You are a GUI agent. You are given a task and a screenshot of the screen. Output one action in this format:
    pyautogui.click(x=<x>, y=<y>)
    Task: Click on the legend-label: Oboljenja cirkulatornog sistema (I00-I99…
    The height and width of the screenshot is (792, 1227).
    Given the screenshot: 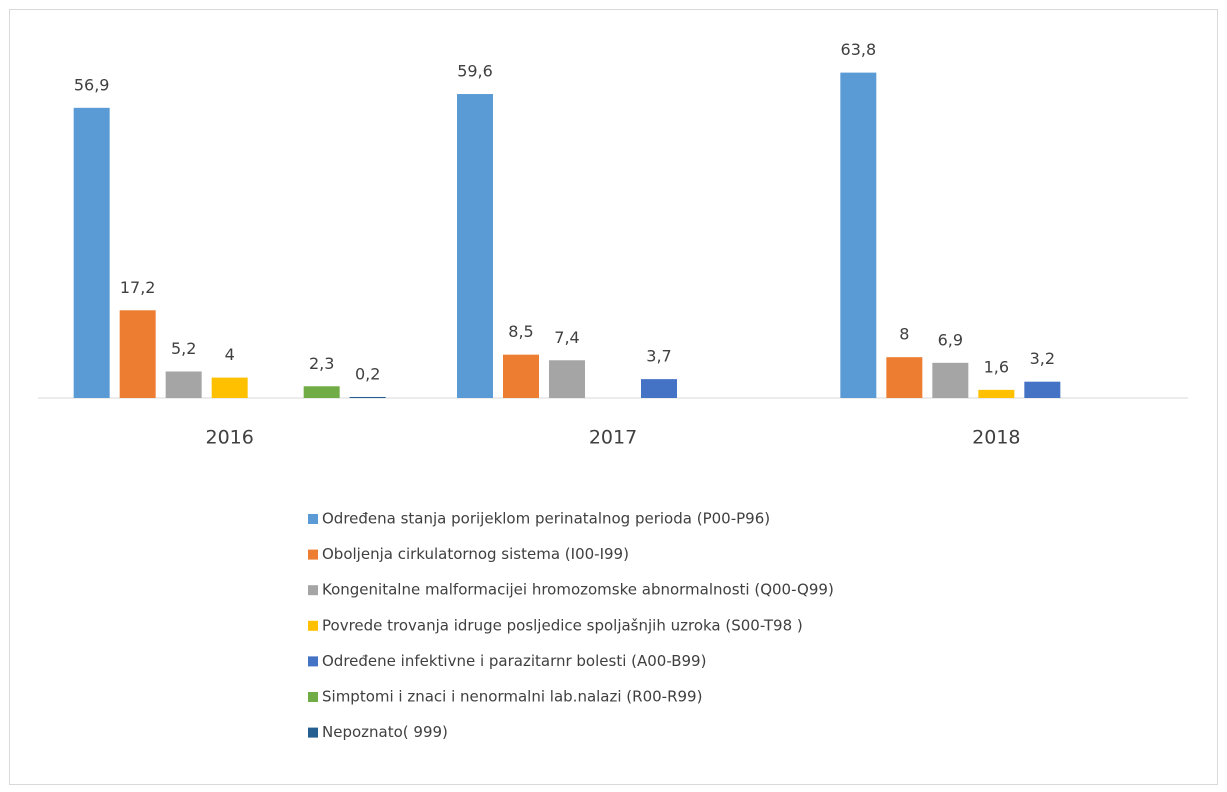 What is the action you would take?
    pyautogui.click(x=475, y=554)
    